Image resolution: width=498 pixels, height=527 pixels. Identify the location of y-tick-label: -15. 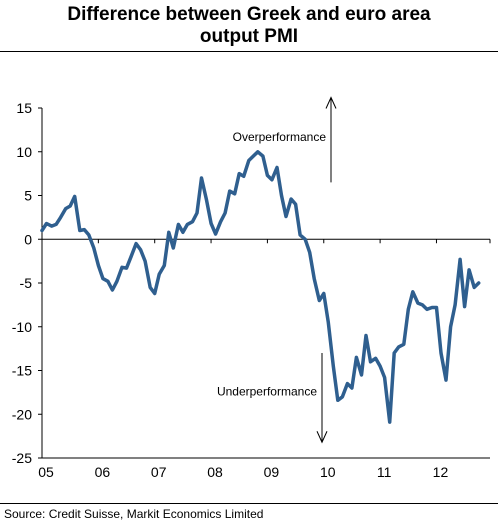
(22, 371).